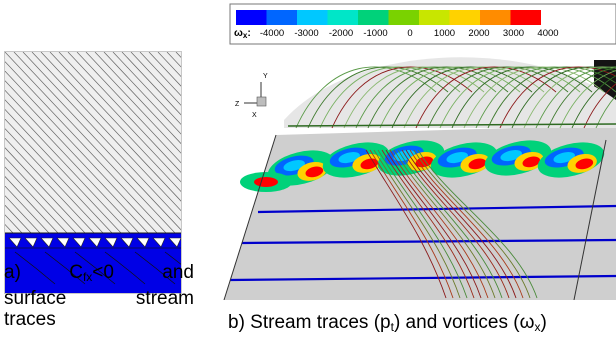 This screenshot has width=616, height=340. I want to click on colorbar-swatches, so click(388, 17).